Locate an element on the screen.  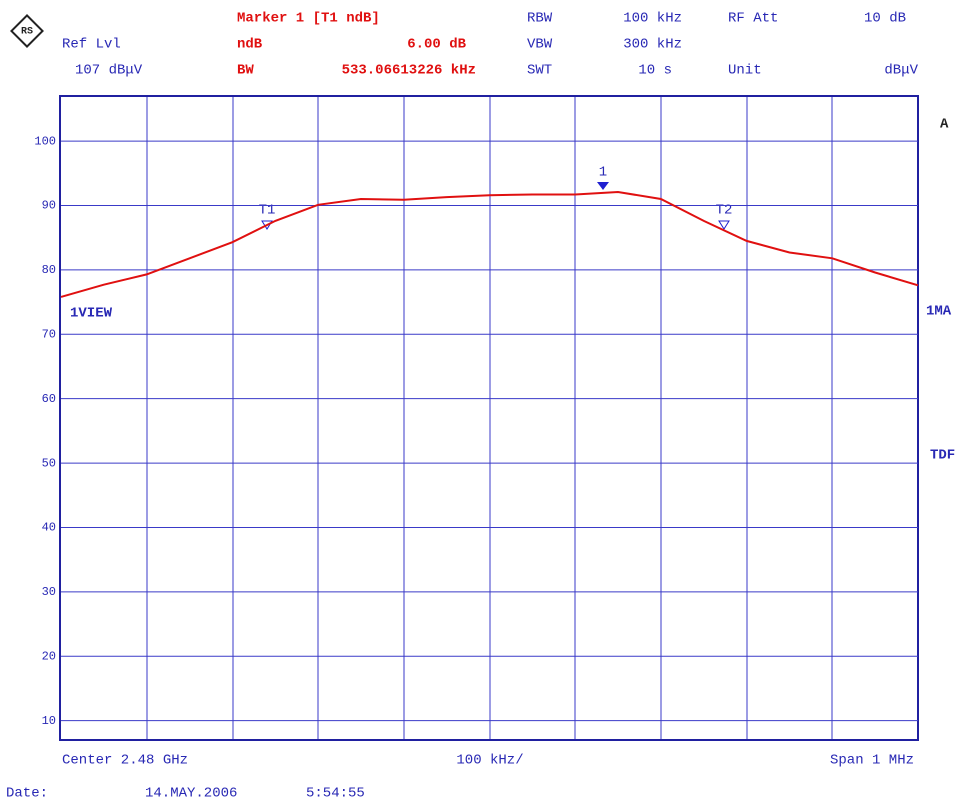
svg-text: RS is located at coordinates (27, 32).